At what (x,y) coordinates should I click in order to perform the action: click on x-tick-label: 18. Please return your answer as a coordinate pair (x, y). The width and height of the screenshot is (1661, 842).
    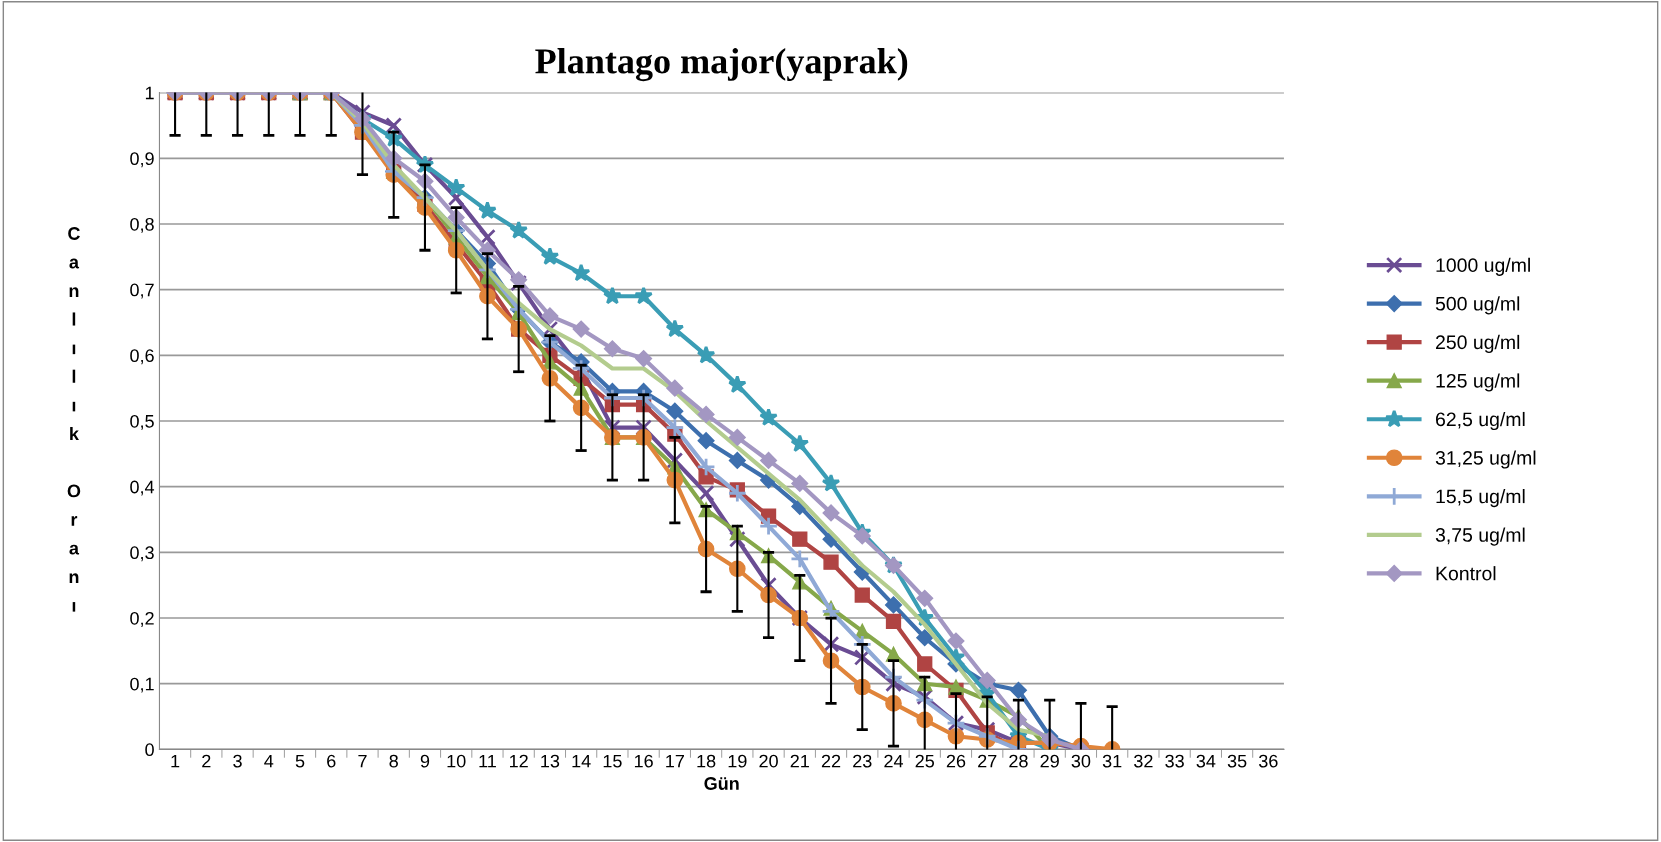
    Looking at the image, I should click on (706, 761).